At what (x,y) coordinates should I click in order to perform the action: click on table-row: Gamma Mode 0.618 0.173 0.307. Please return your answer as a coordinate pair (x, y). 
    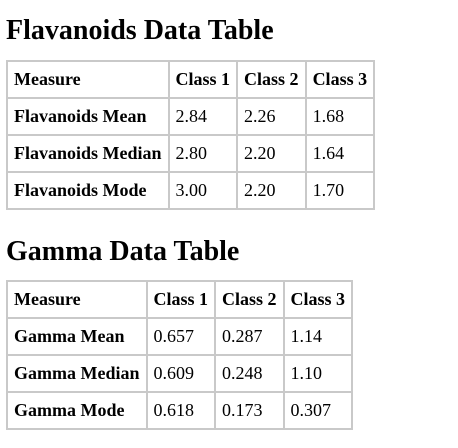
    Looking at the image, I should click on (180, 410).